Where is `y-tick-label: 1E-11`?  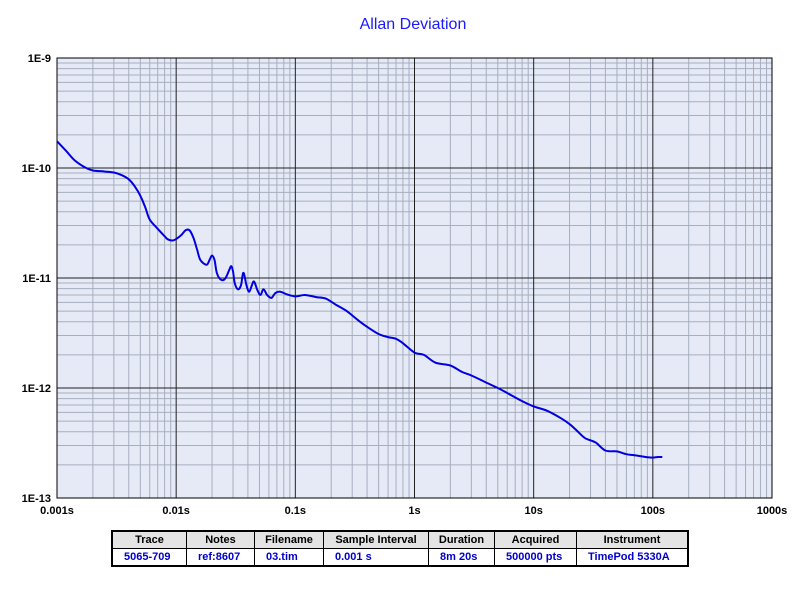 y-tick-label: 1E-11 is located at coordinates (36, 279).